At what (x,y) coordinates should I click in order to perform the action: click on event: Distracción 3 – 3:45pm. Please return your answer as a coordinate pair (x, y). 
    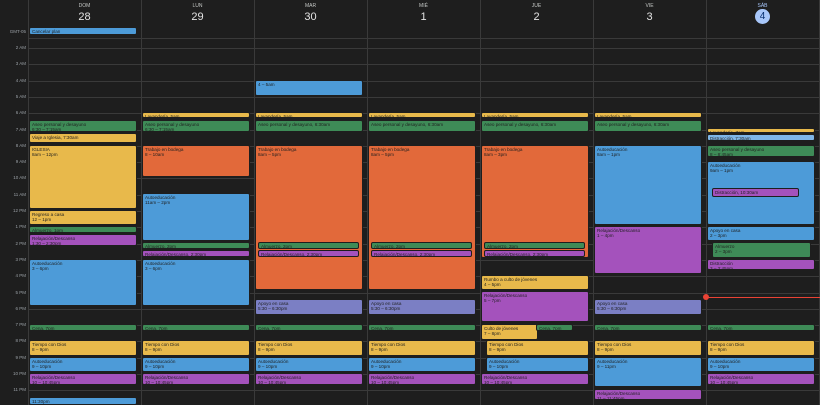
    Looking at the image, I should click on (761, 264).